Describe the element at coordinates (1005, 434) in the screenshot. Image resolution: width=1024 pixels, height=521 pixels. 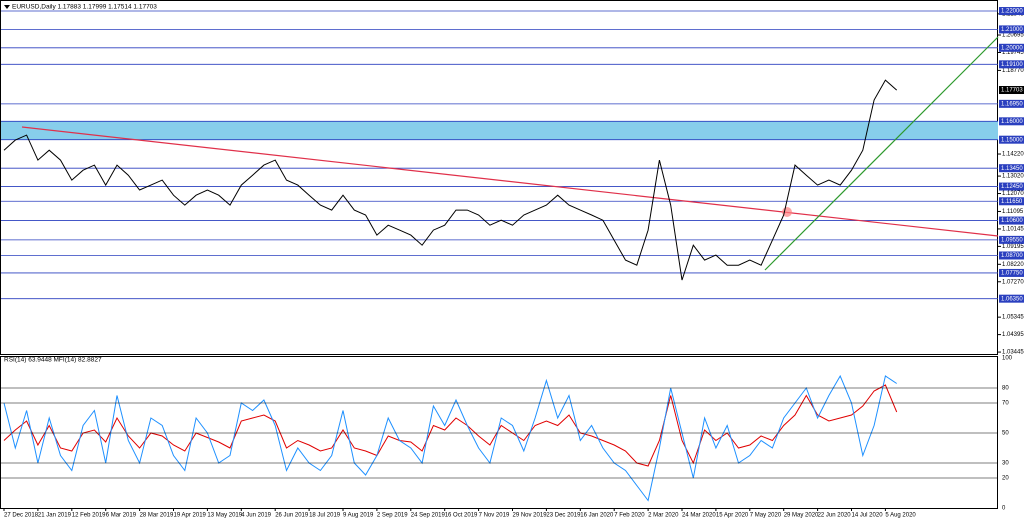
I see `y-tick-label: 50` at that location.